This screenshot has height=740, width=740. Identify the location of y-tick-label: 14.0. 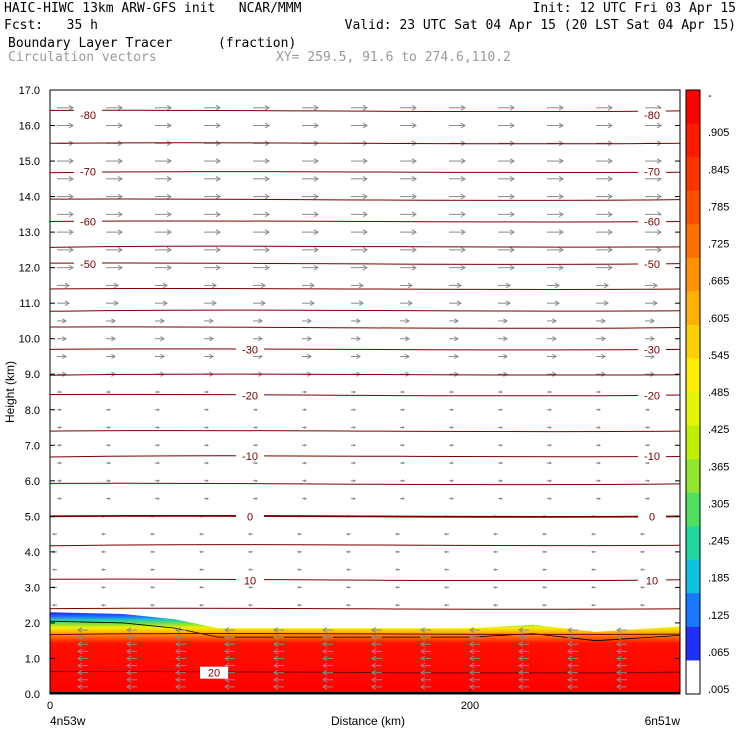
(29, 198).